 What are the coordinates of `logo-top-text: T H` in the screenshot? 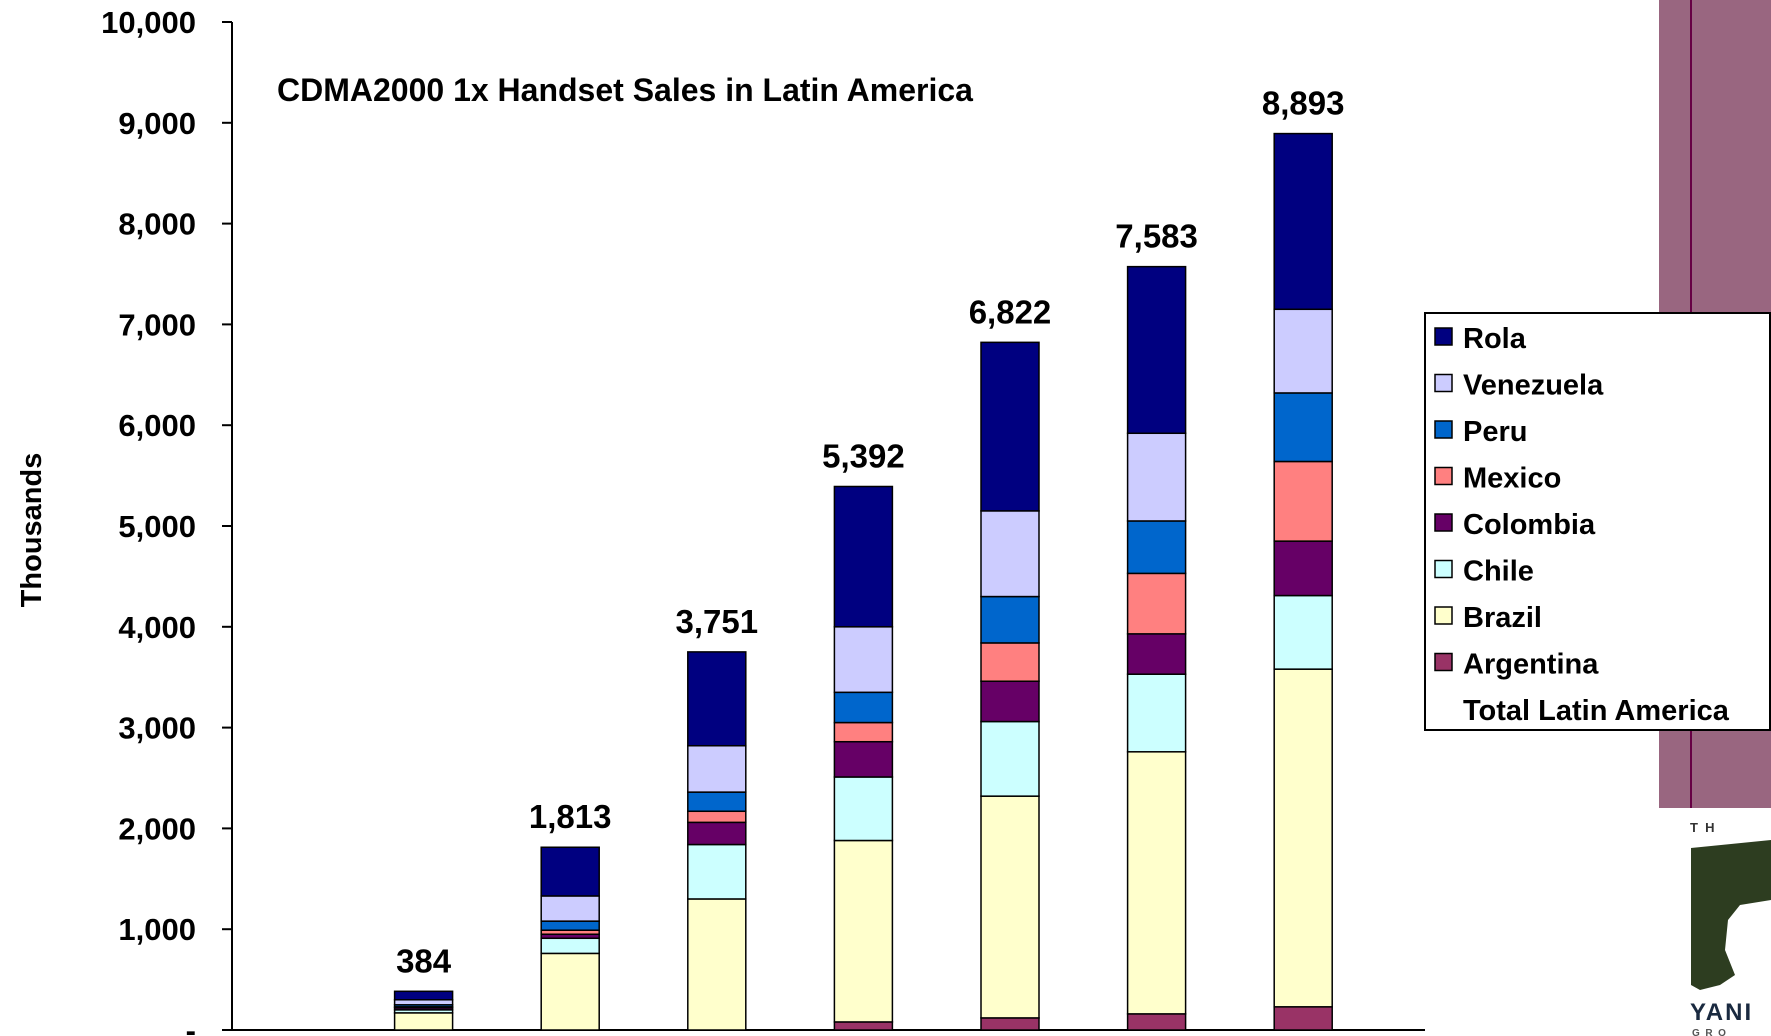 It's located at (1702, 827).